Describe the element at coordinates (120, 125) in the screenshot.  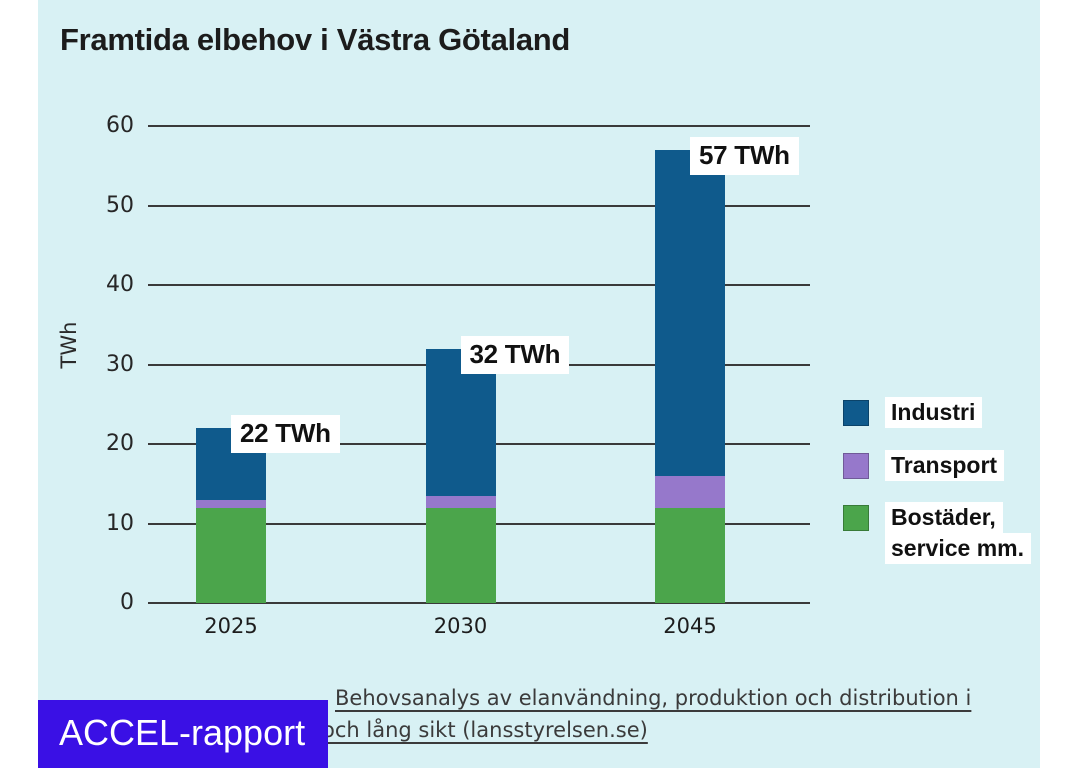
I see `y-tick-label-60: 60` at that location.